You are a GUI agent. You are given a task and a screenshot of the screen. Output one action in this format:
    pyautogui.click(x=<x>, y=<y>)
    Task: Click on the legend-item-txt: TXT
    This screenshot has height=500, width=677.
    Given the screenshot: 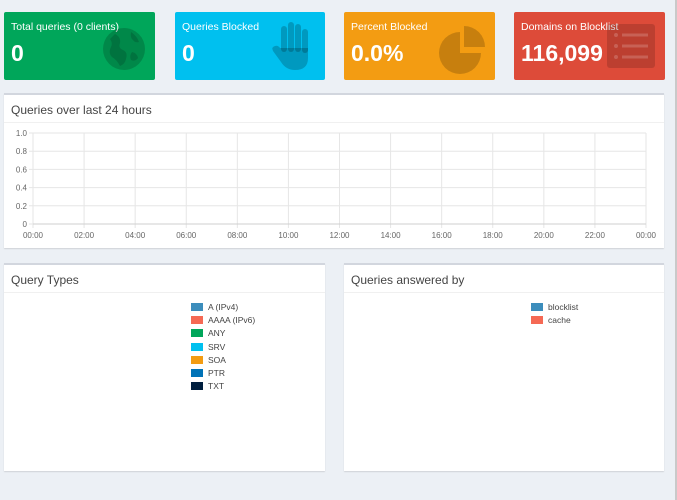 What is the action you would take?
    pyautogui.click(x=223, y=386)
    